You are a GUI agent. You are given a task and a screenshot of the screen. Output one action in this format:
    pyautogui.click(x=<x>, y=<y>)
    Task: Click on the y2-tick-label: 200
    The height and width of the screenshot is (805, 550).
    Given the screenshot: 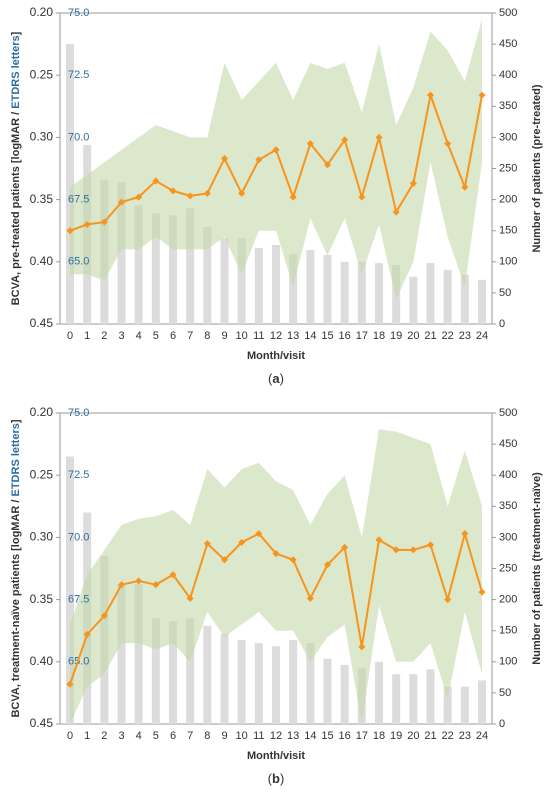 What is the action you would take?
    pyautogui.click(x=508, y=600)
    